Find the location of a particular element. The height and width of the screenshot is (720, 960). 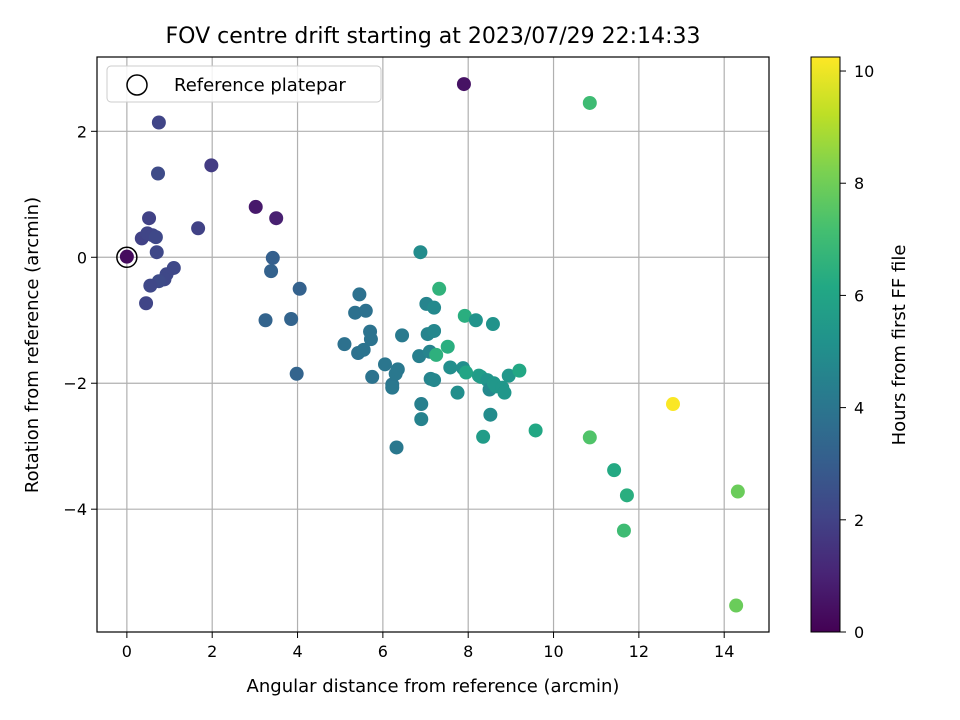

y-tick-label: 0 is located at coordinates (82, 257).